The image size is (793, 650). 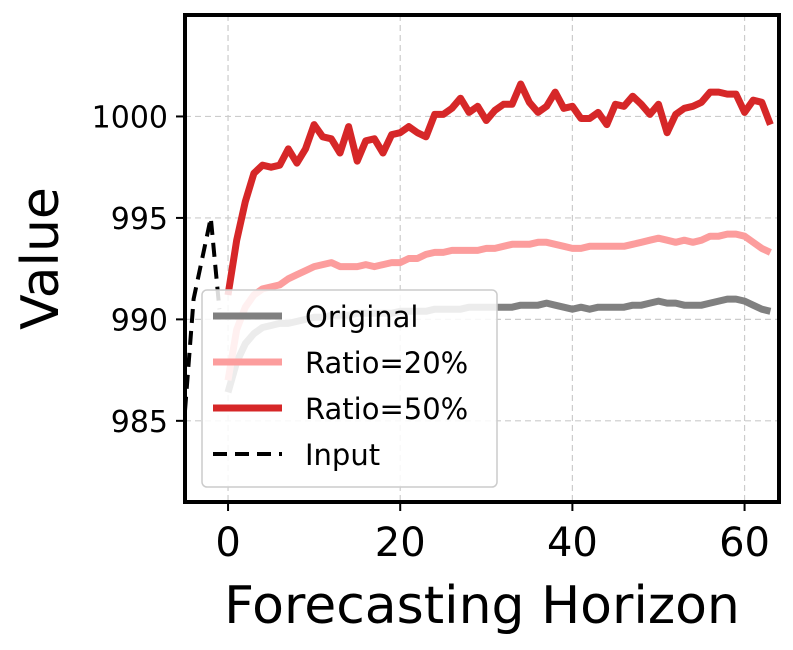 What do you see at coordinates (342, 455) in the screenshot?
I see `legend-label: Input` at bounding box center [342, 455].